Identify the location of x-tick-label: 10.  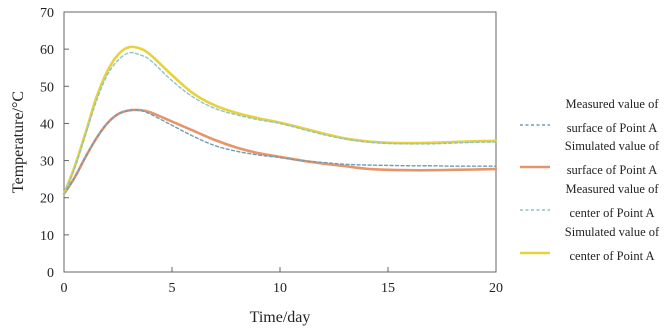
(280, 288).